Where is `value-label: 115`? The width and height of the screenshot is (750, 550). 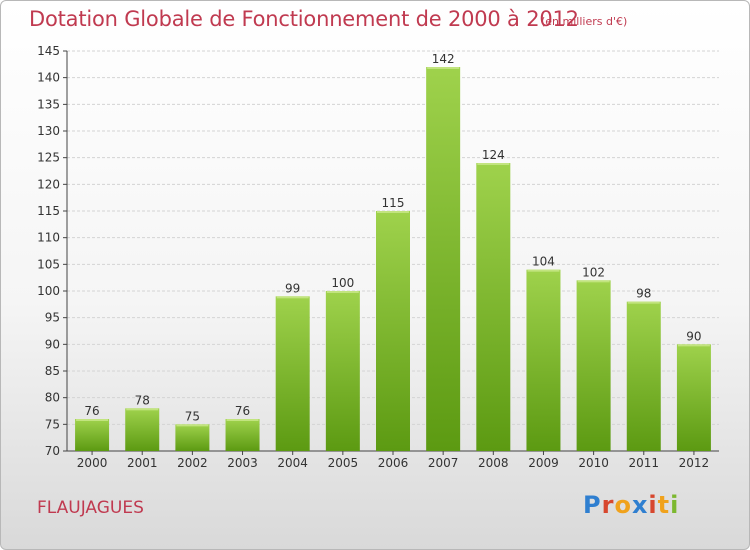 value-label: 115 is located at coordinates (393, 203).